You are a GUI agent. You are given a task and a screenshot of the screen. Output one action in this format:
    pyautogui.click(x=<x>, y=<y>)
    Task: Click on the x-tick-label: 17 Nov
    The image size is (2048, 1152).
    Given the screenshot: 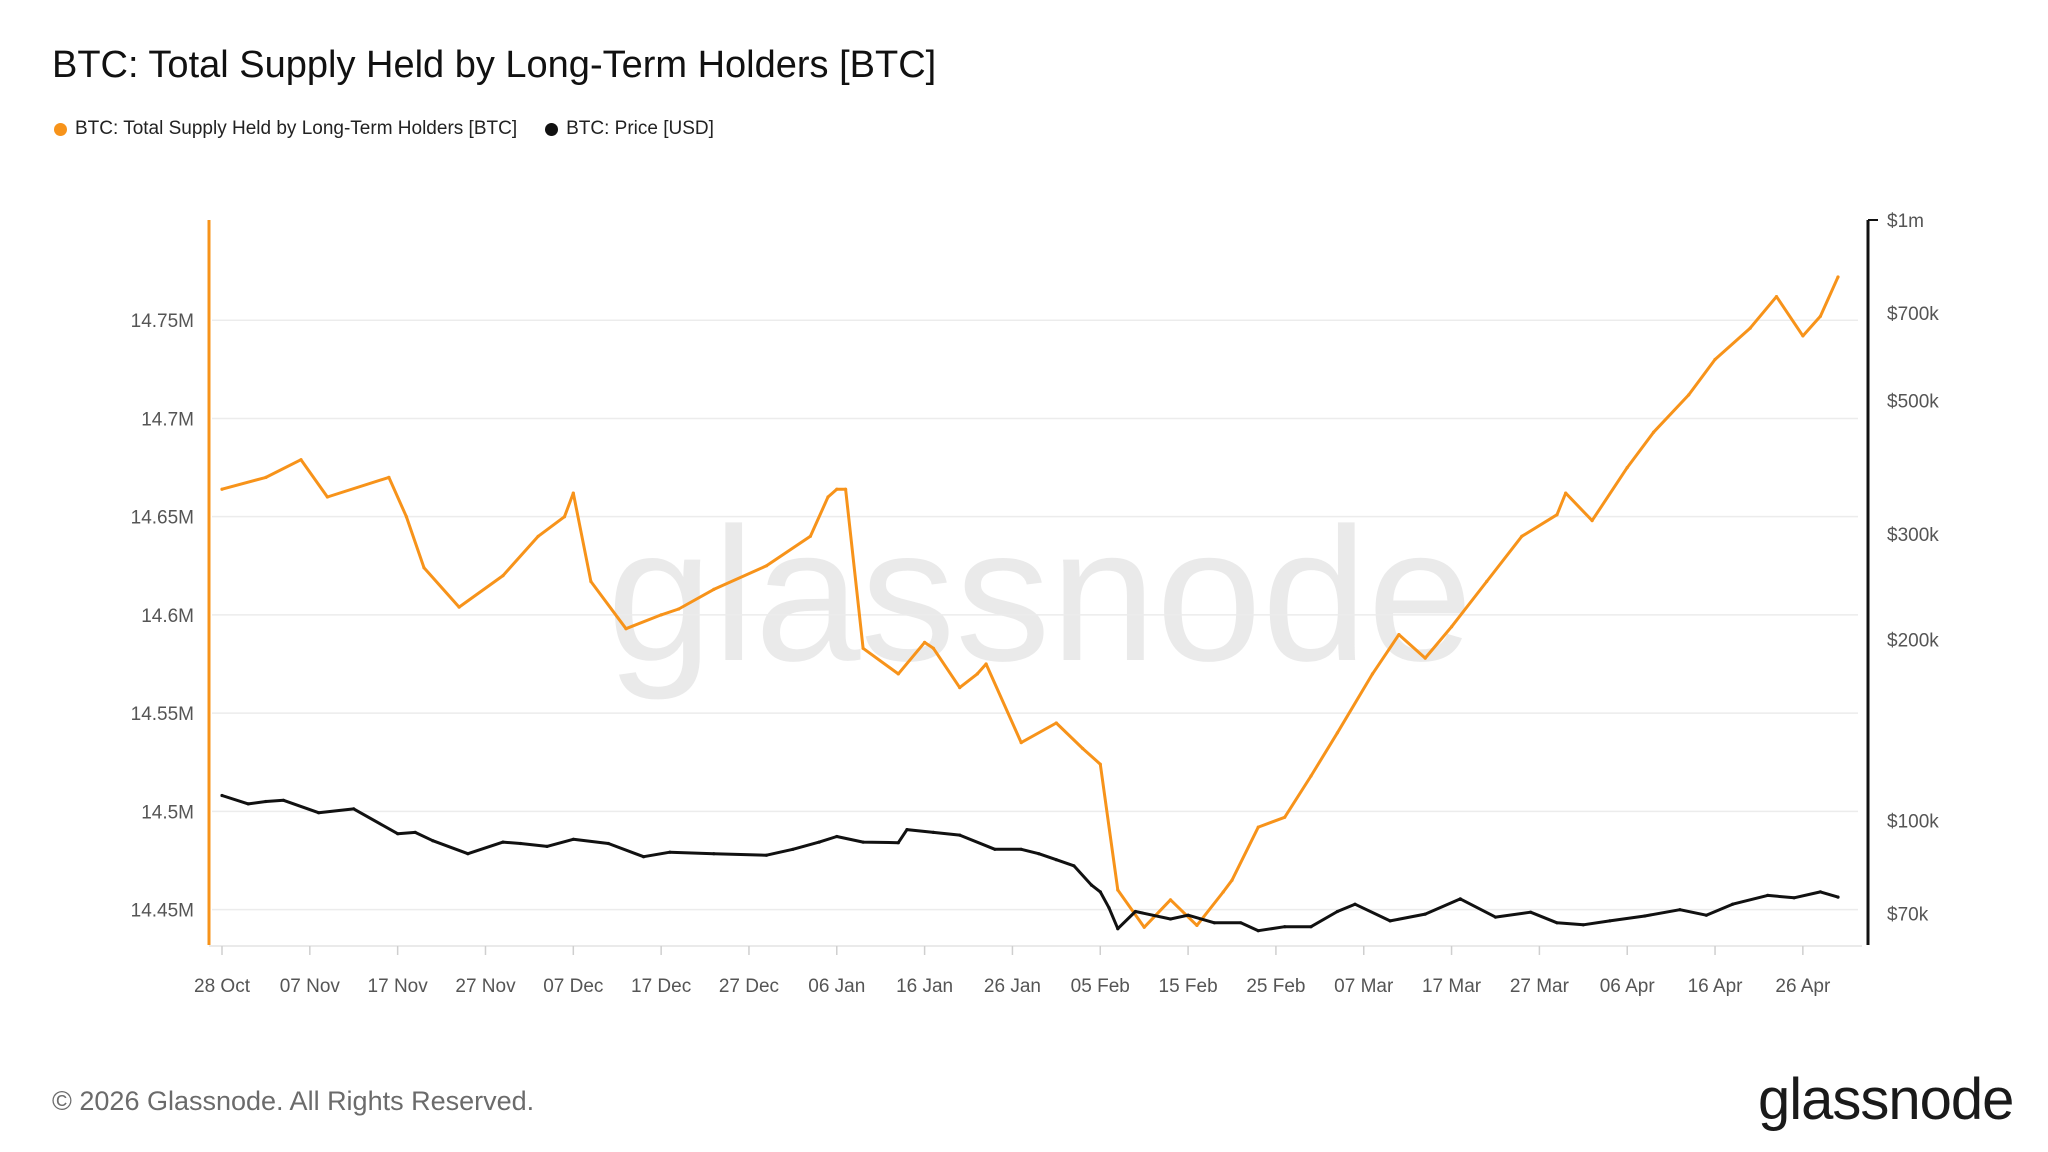 What is the action you would take?
    pyautogui.click(x=398, y=986)
    